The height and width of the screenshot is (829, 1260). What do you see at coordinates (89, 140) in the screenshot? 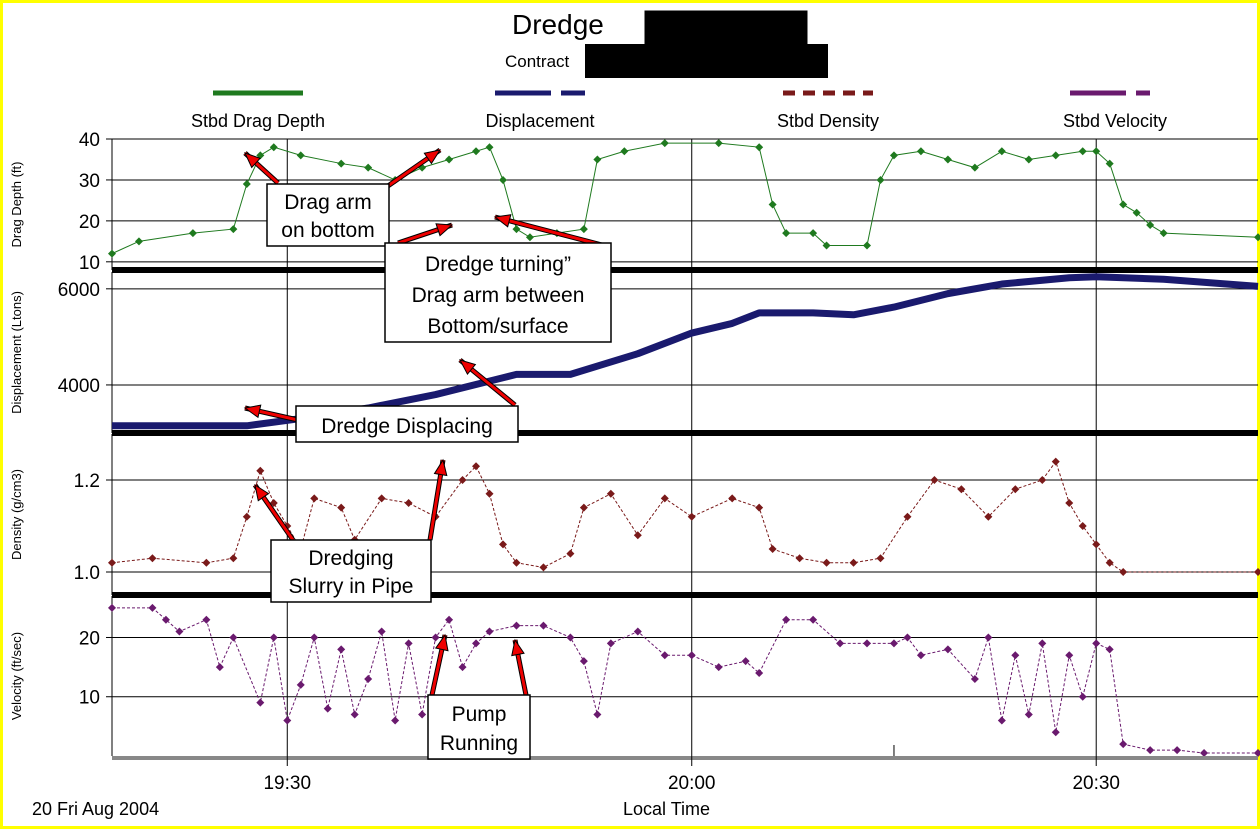
I see `y-tick-label: 40` at bounding box center [89, 140].